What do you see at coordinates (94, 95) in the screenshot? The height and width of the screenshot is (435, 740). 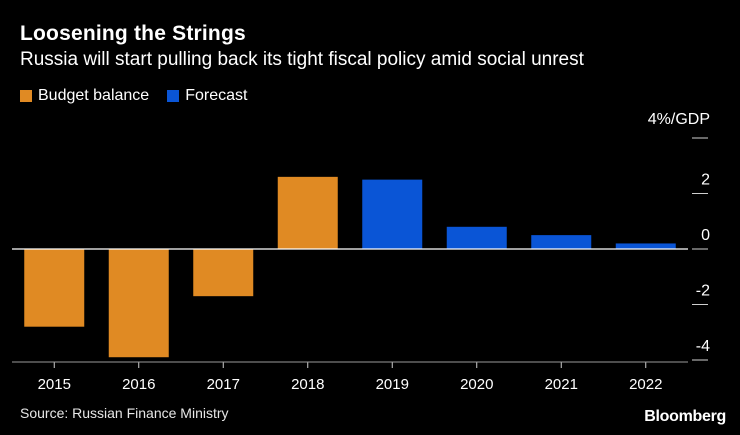 I see `legend-label-budget-balance: Budget balance` at bounding box center [94, 95].